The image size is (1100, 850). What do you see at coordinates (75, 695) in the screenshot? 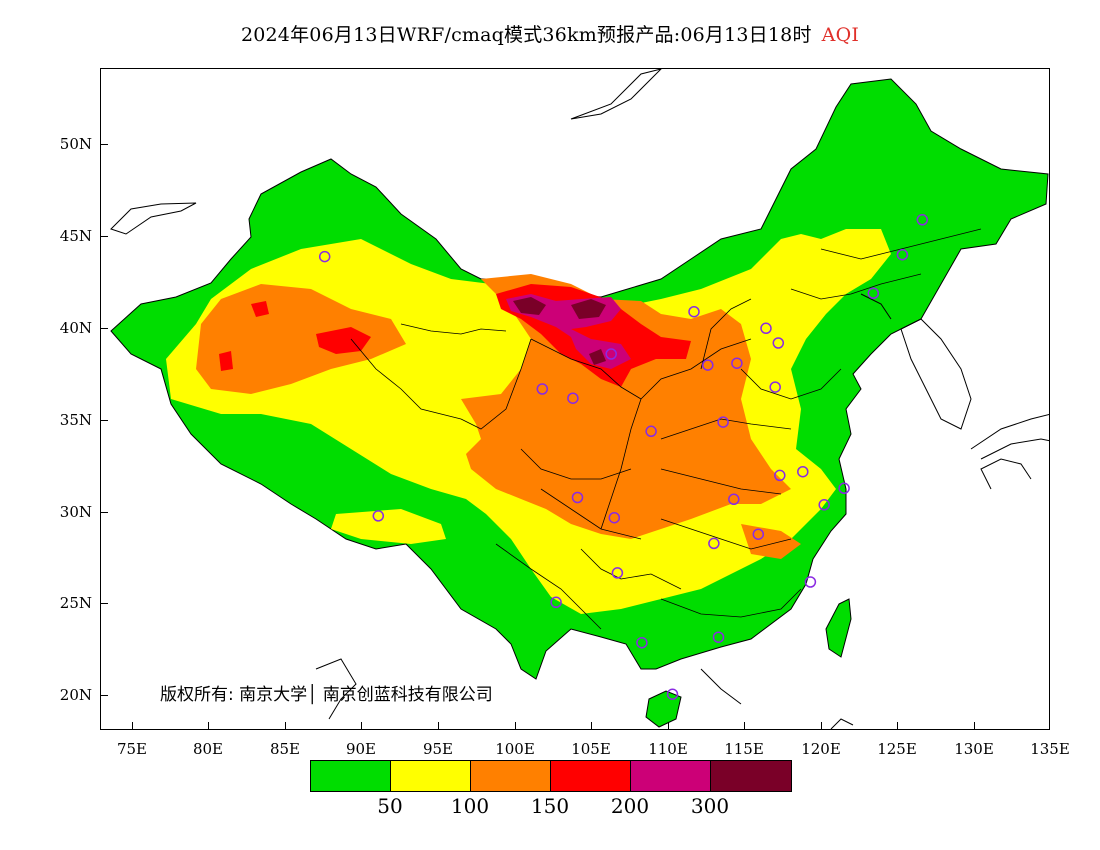
I see `lat-label-20n: 20N` at bounding box center [75, 695].